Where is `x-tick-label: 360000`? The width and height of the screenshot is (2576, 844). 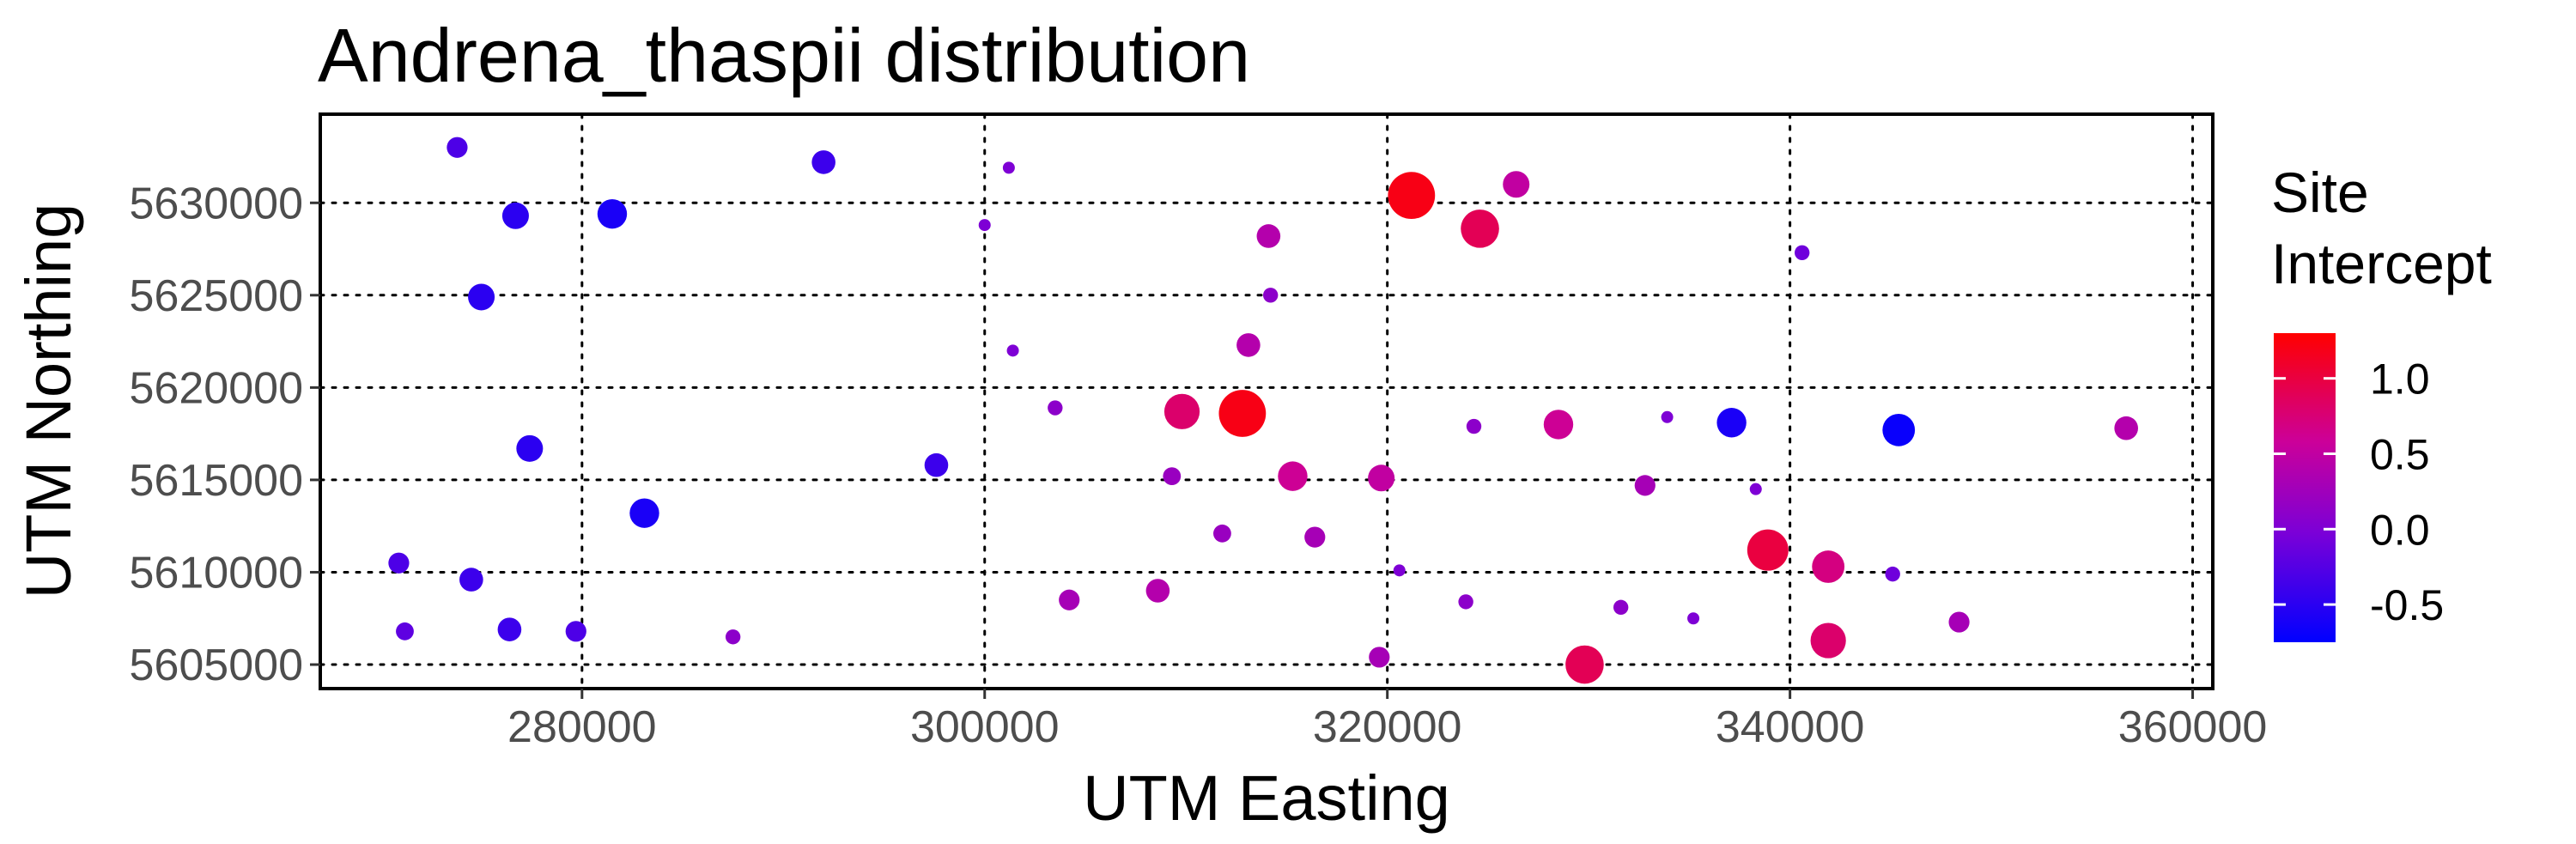
x-tick-label: 360000 is located at coordinates (2193, 727).